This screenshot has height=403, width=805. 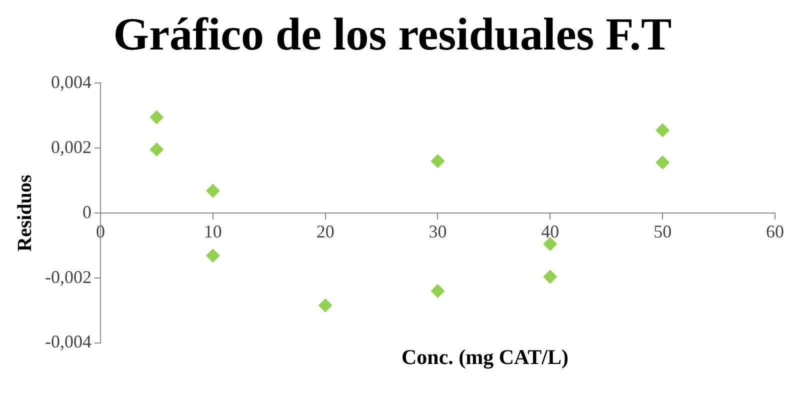 I want to click on x-tick-label: 30, so click(x=437, y=232).